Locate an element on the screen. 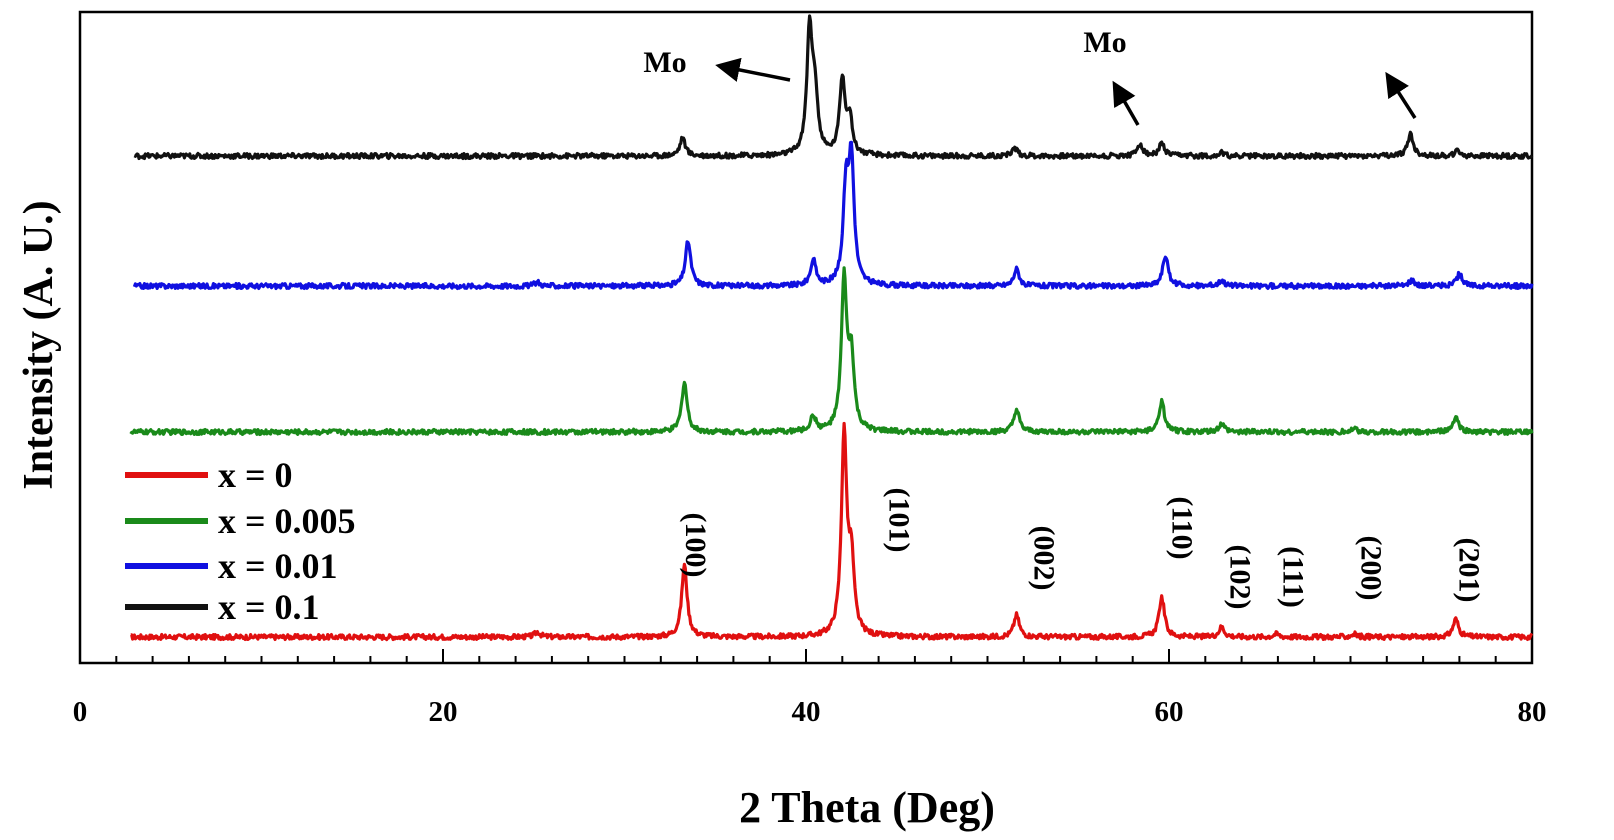 The width and height of the screenshot is (1614, 840). legend-label: x = 0.01 is located at coordinates (278, 566).